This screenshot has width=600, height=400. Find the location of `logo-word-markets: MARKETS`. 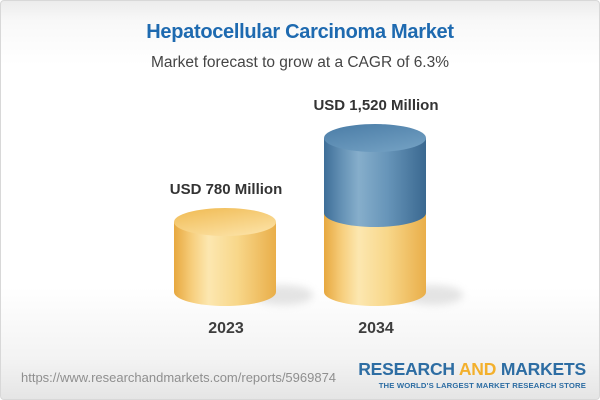

logo-word-markets: MARKETS is located at coordinates (543, 369).